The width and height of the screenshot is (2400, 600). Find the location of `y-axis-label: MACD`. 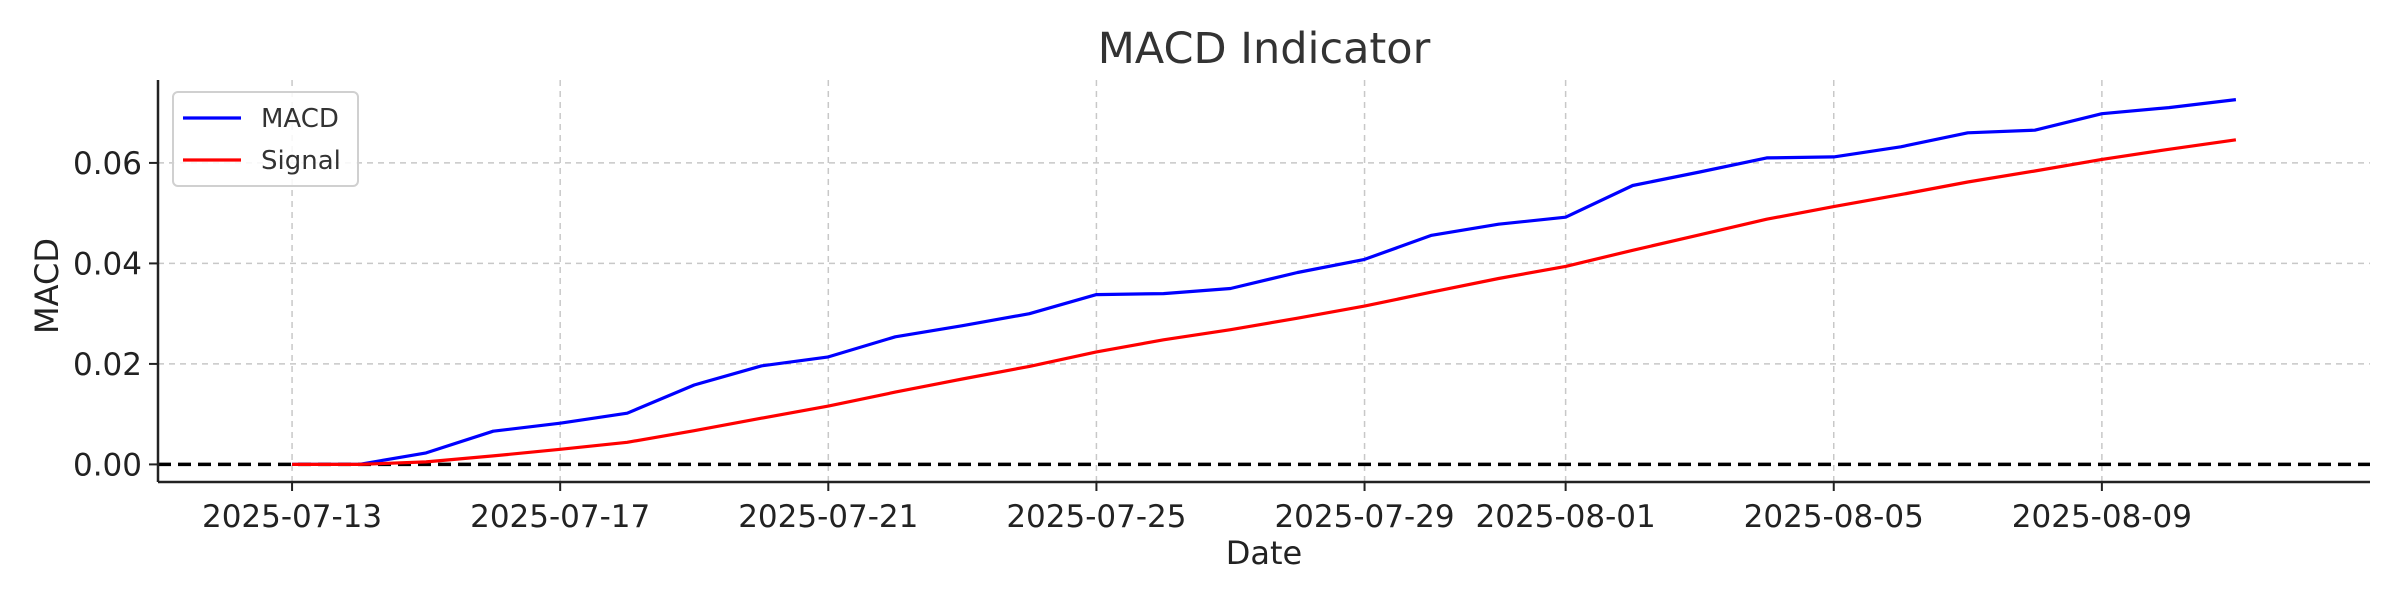

y-axis-label: MACD is located at coordinates (47, 286).